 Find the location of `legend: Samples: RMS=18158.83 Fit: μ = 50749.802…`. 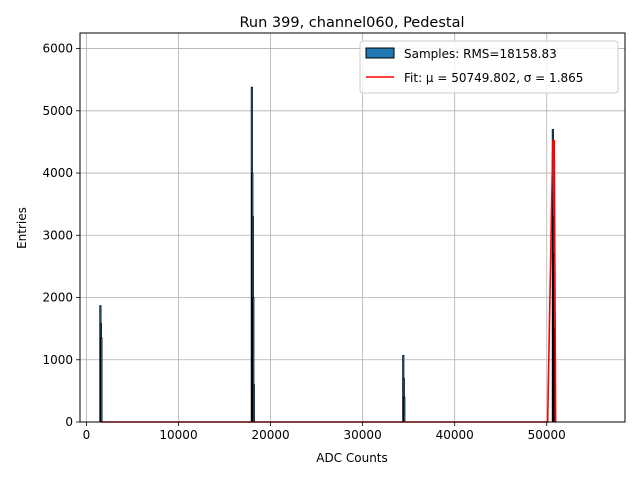

legend: Samples: RMS=18158.83 Fit: μ = 50749.802… is located at coordinates (489, 67).